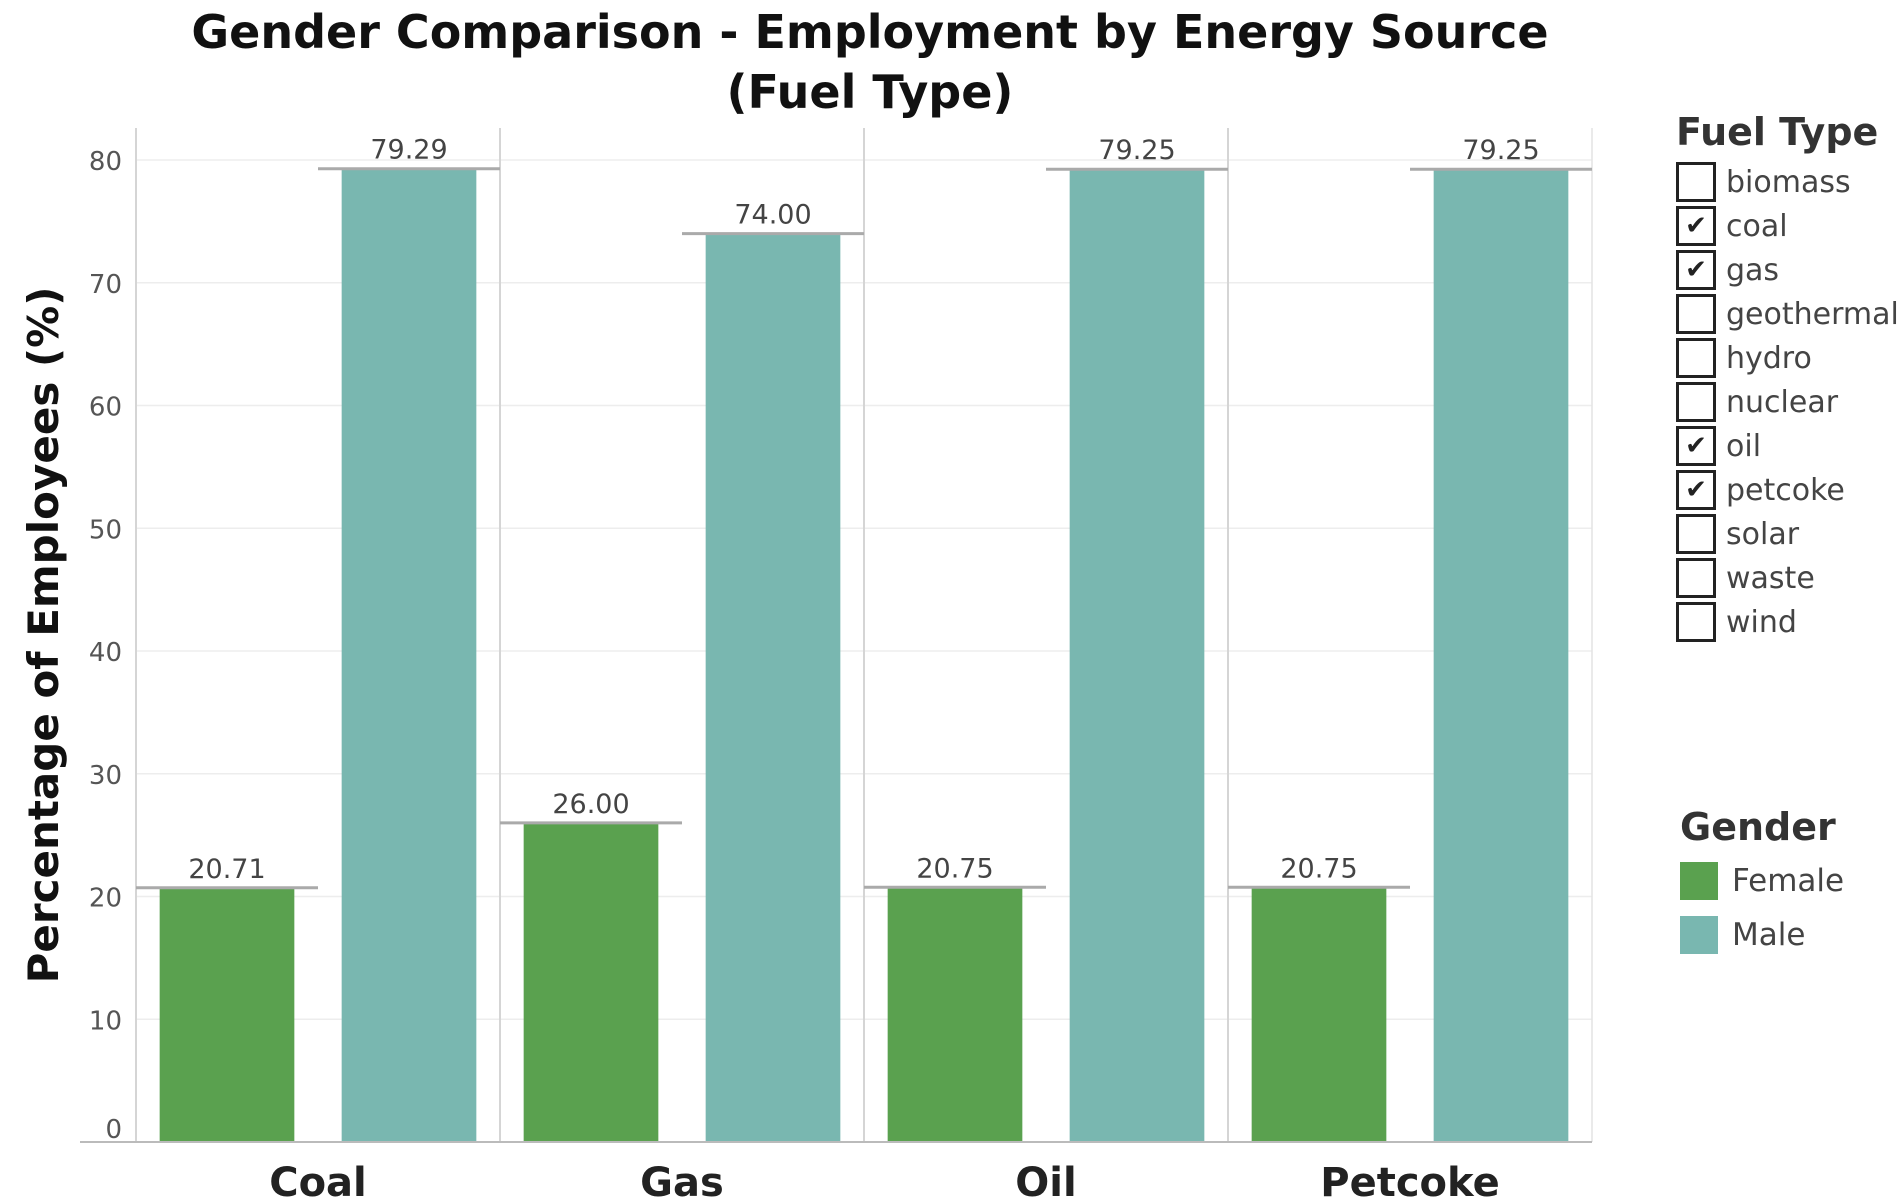  Describe the element at coordinates (1409, 1182) in the screenshot. I see `x-category-label: Petcoke` at that location.